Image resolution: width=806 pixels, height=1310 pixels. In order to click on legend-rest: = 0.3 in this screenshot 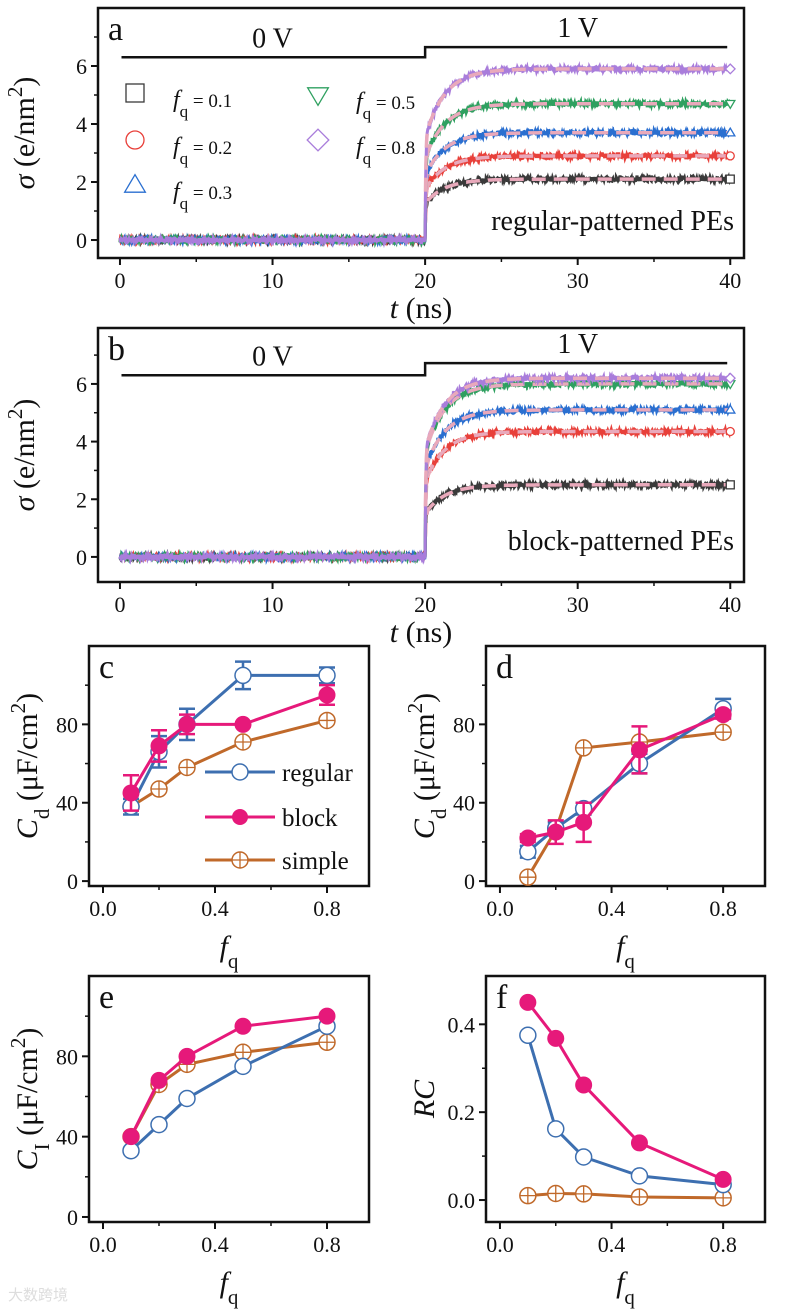, I will do `click(210, 193)`.